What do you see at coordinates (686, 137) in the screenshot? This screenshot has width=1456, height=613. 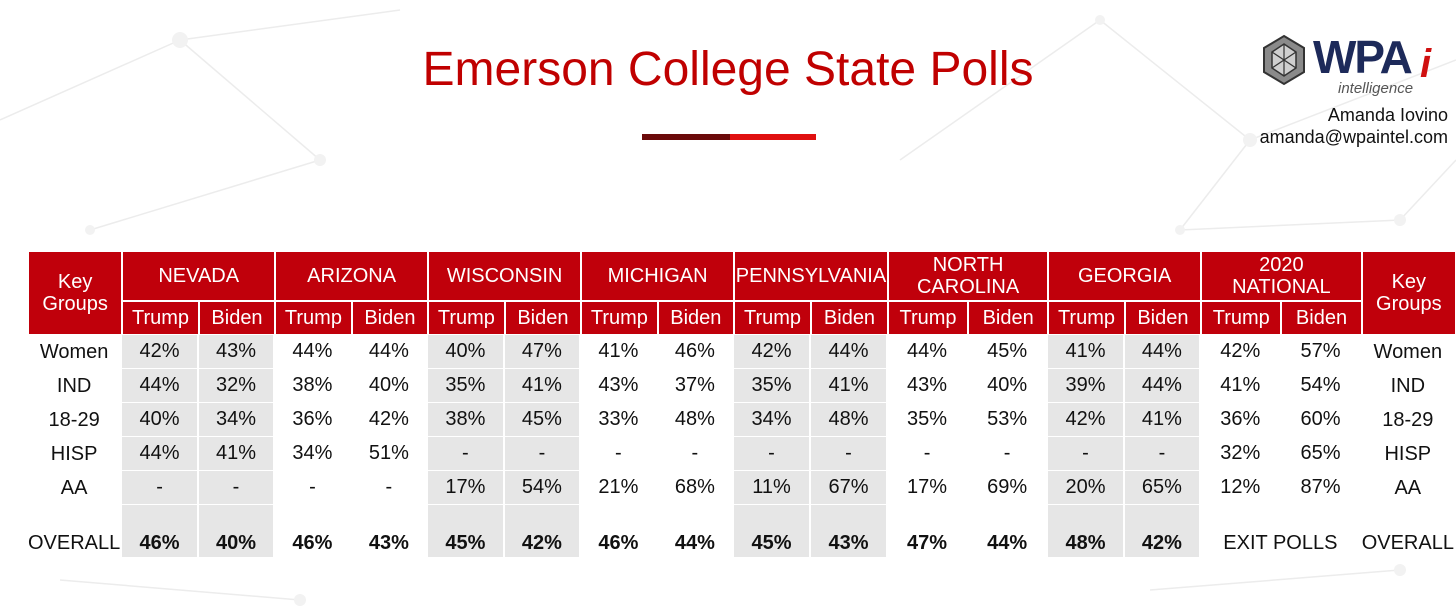 I see `title-underline-dark` at bounding box center [686, 137].